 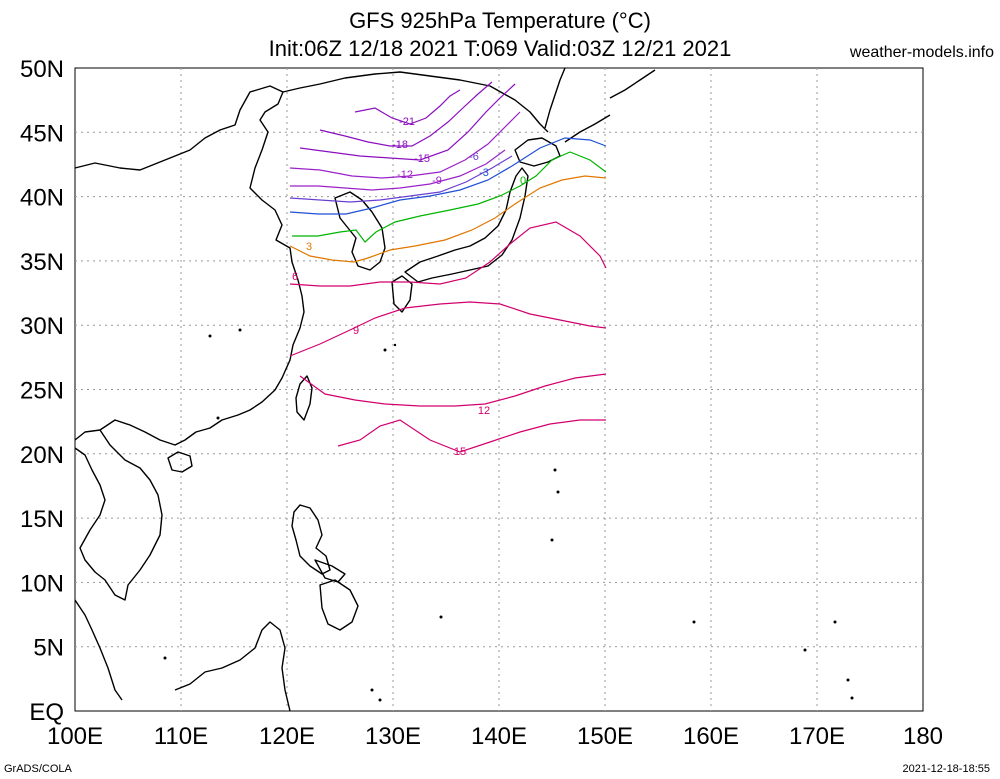 I want to click on y-tick-label: 50N, so click(x=42, y=69).